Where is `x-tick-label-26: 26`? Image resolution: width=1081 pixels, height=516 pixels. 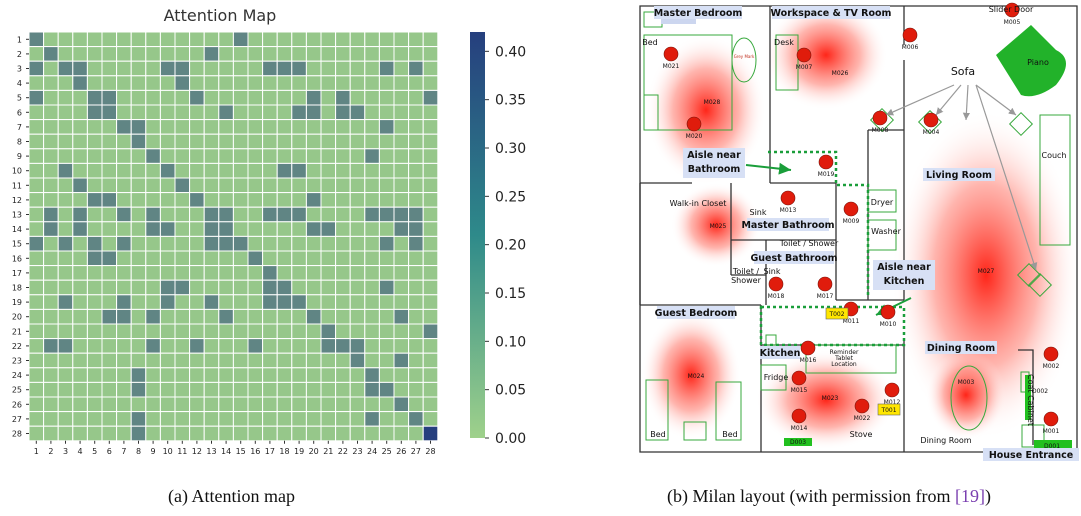 x-tick-label-26: 26 is located at coordinates (401, 451).